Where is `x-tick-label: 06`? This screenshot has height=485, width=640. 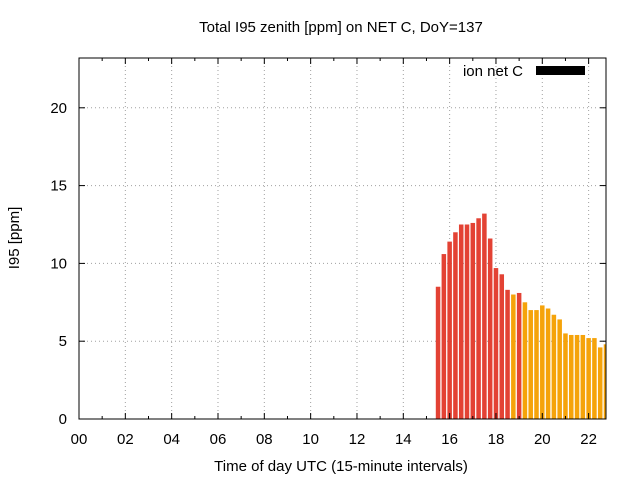 x-tick-label: 06 is located at coordinates (218, 439).